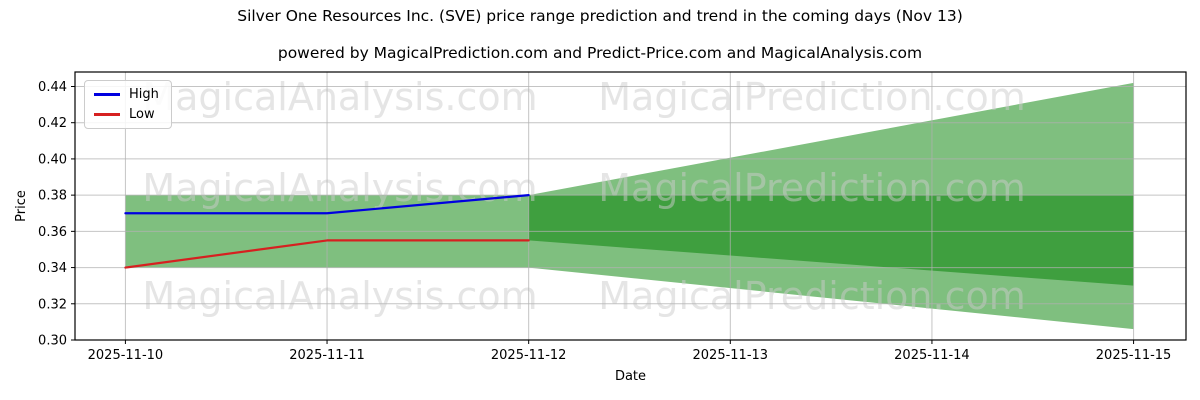 This screenshot has width=1200, height=400. Describe the element at coordinates (932, 355) in the screenshot. I see `x-tick-label: 2025-11-14` at that location.